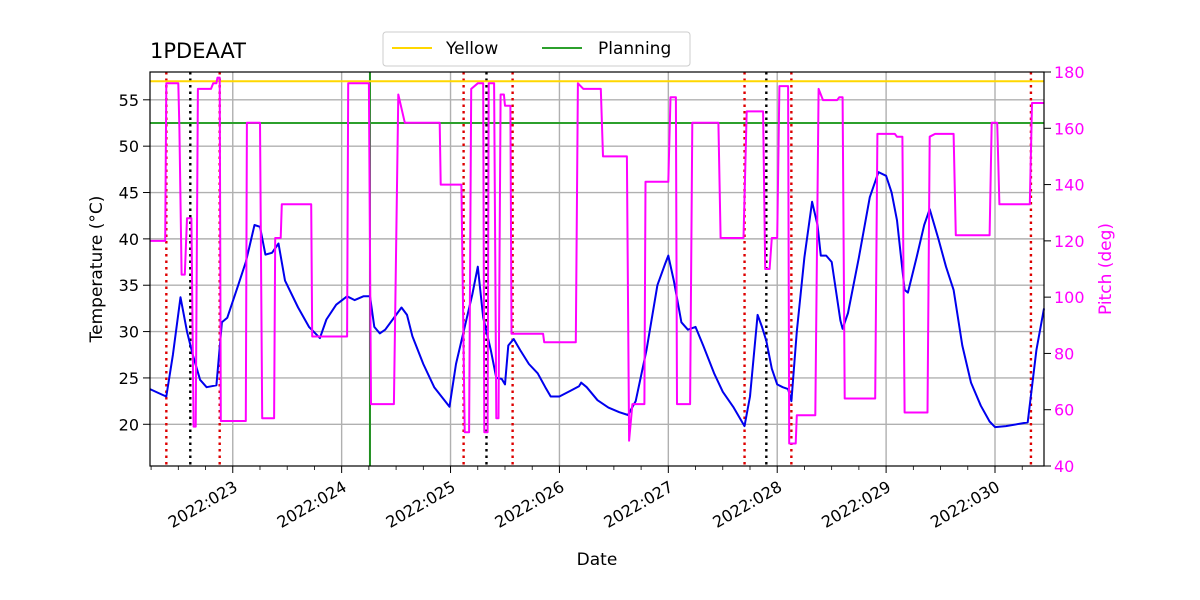  Describe the element at coordinates (1069, 128) in the screenshot. I see `y2-tick-label: 160` at that location.